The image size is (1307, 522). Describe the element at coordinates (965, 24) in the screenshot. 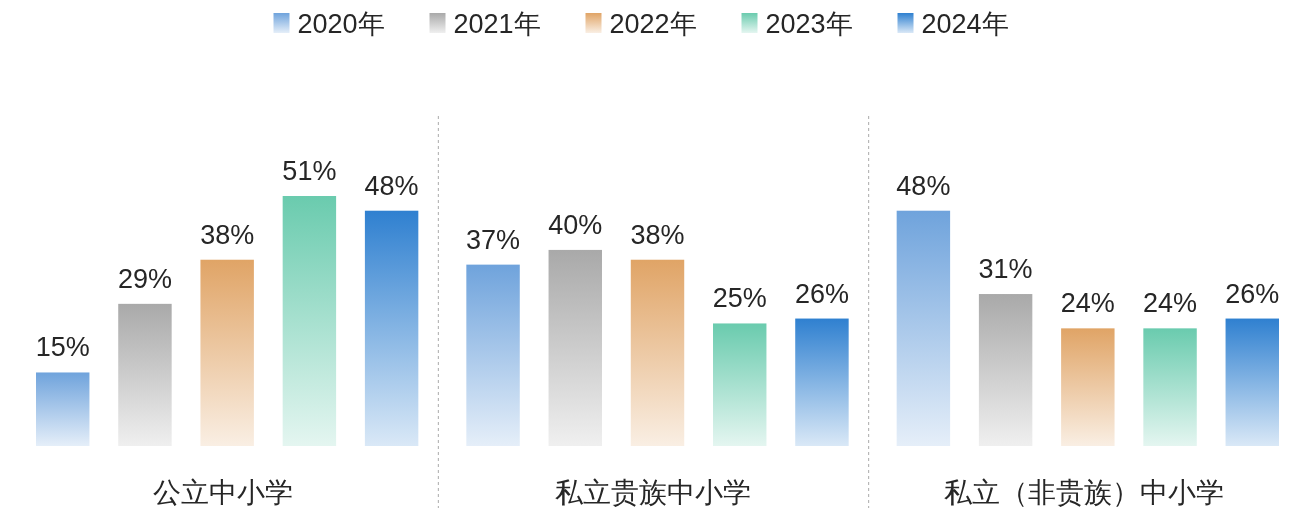

I see `legend-label: 2024年` at that location.